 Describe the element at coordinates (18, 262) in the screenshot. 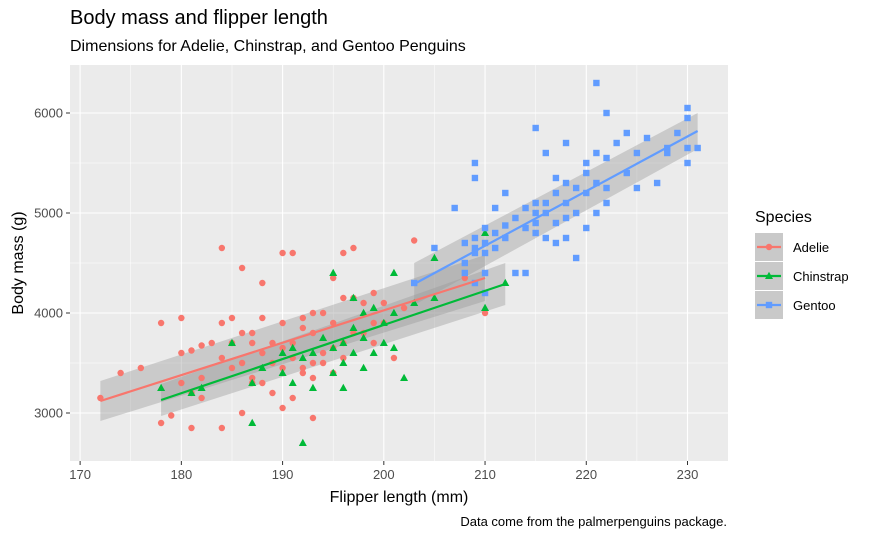

I see `y-axis-title: Body mass (g)` at that location.